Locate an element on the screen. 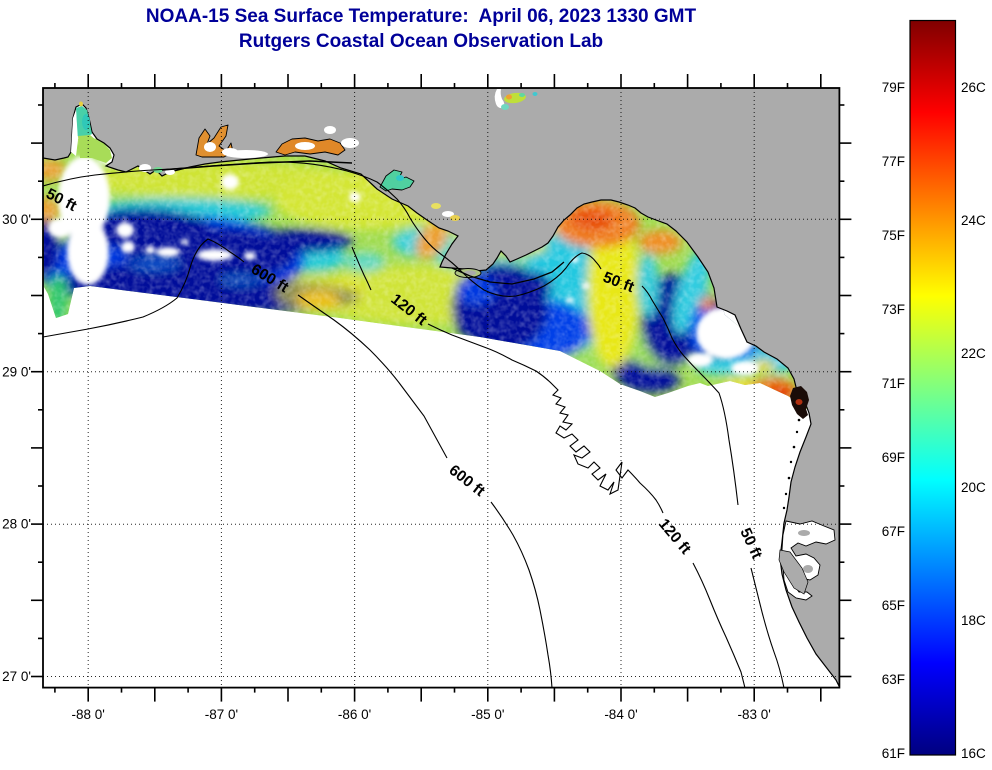  svg-text: 22C is located at coordinates (973, 353).